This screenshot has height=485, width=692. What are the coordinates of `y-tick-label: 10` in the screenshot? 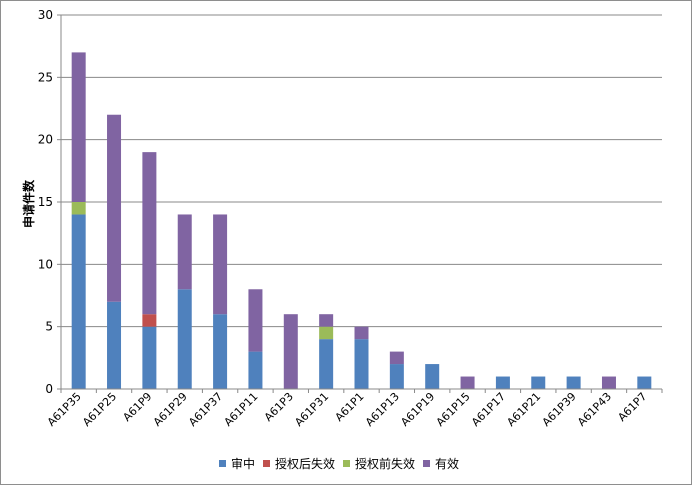 It's located at (45, 264).